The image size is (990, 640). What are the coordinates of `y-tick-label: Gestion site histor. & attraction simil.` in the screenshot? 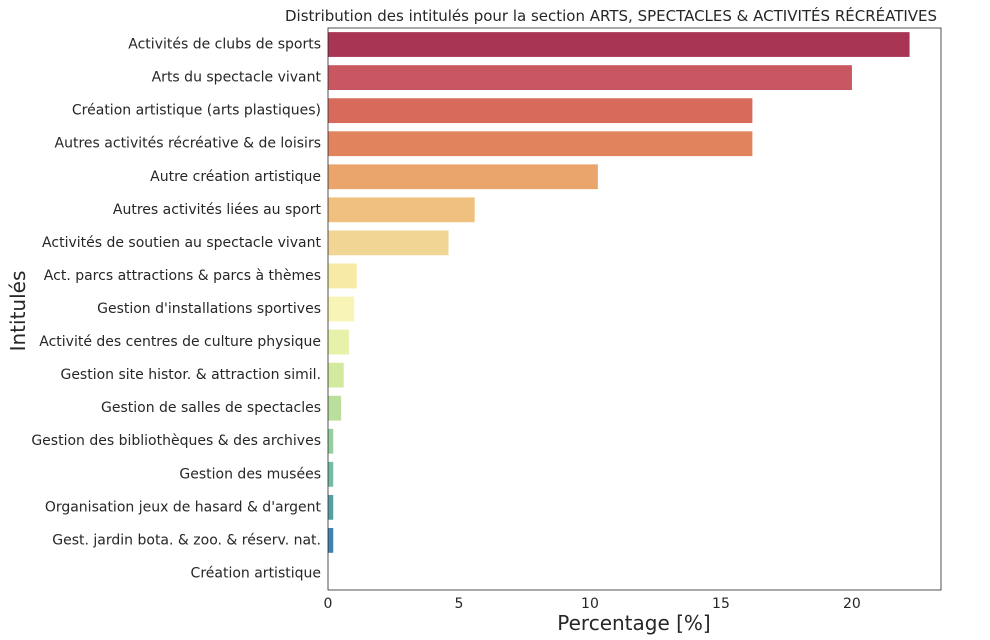 It's located at (190, 375).